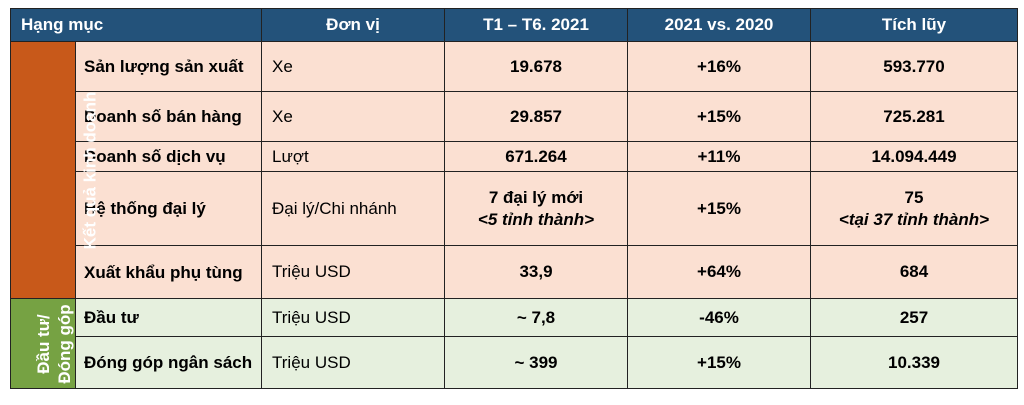 The width and height of the screenshot is (1024, 405). Describe the element at coordinates (914, 116) in the screenshot. I see `row-cumulative: 725.281` at that location.